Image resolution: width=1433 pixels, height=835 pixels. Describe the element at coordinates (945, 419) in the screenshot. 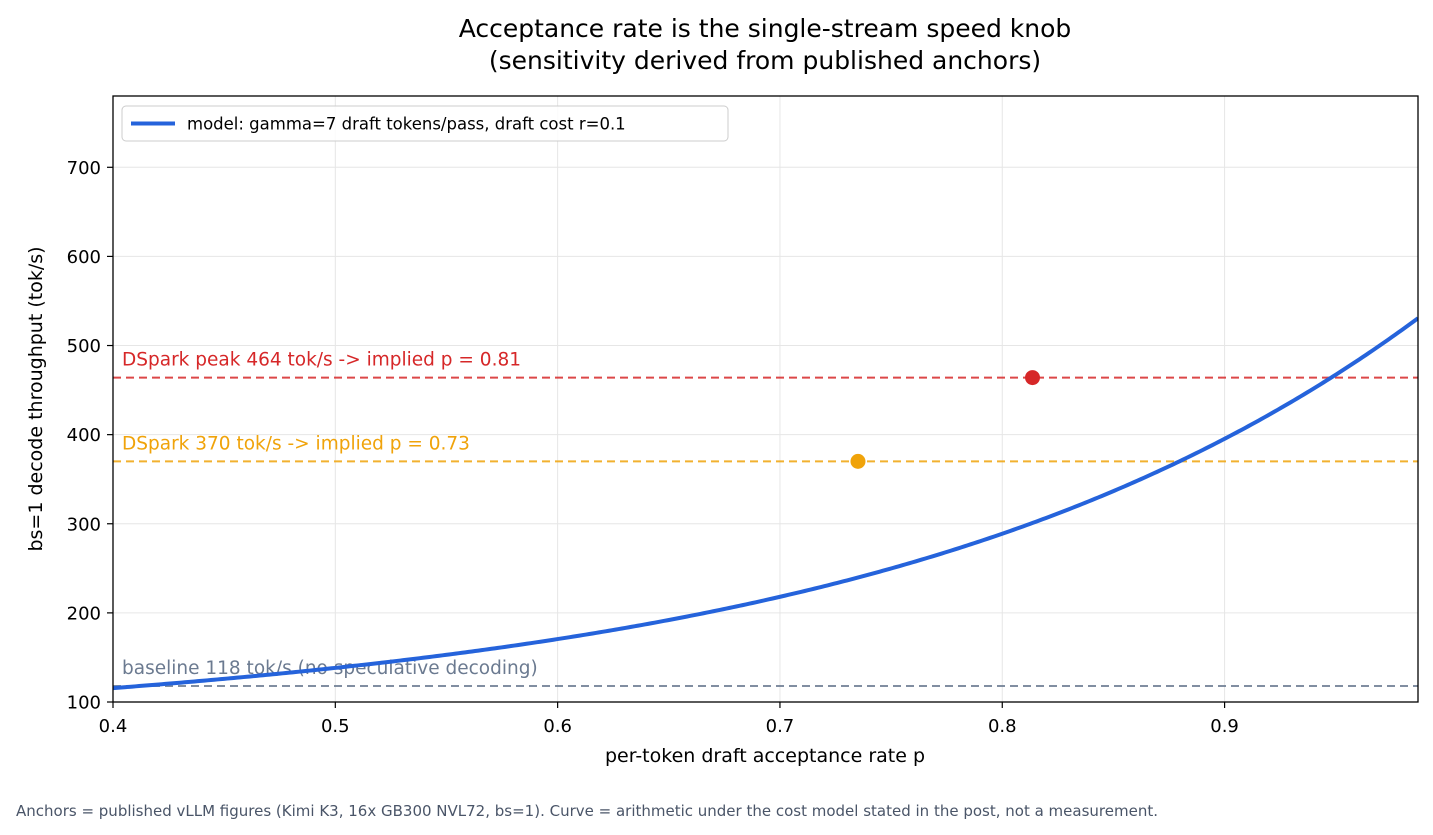

I see `anchor-points` at that location.